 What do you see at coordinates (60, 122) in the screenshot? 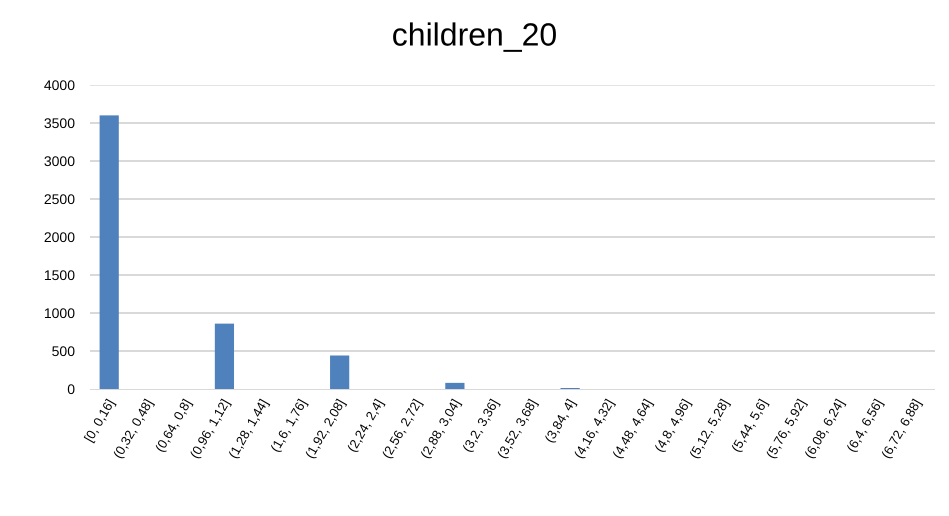
I see `y-tick-label: 3500` at bounding box center [60, 122].